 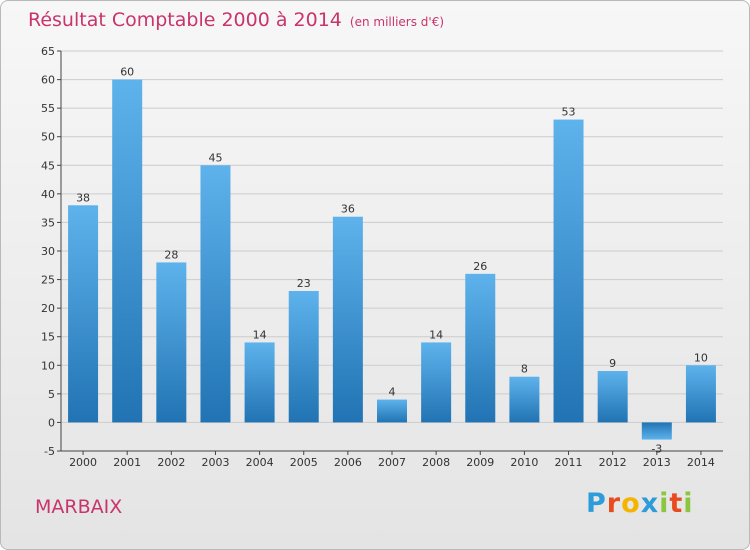 I want to click on bar-2012, so click(x=612, y=397).